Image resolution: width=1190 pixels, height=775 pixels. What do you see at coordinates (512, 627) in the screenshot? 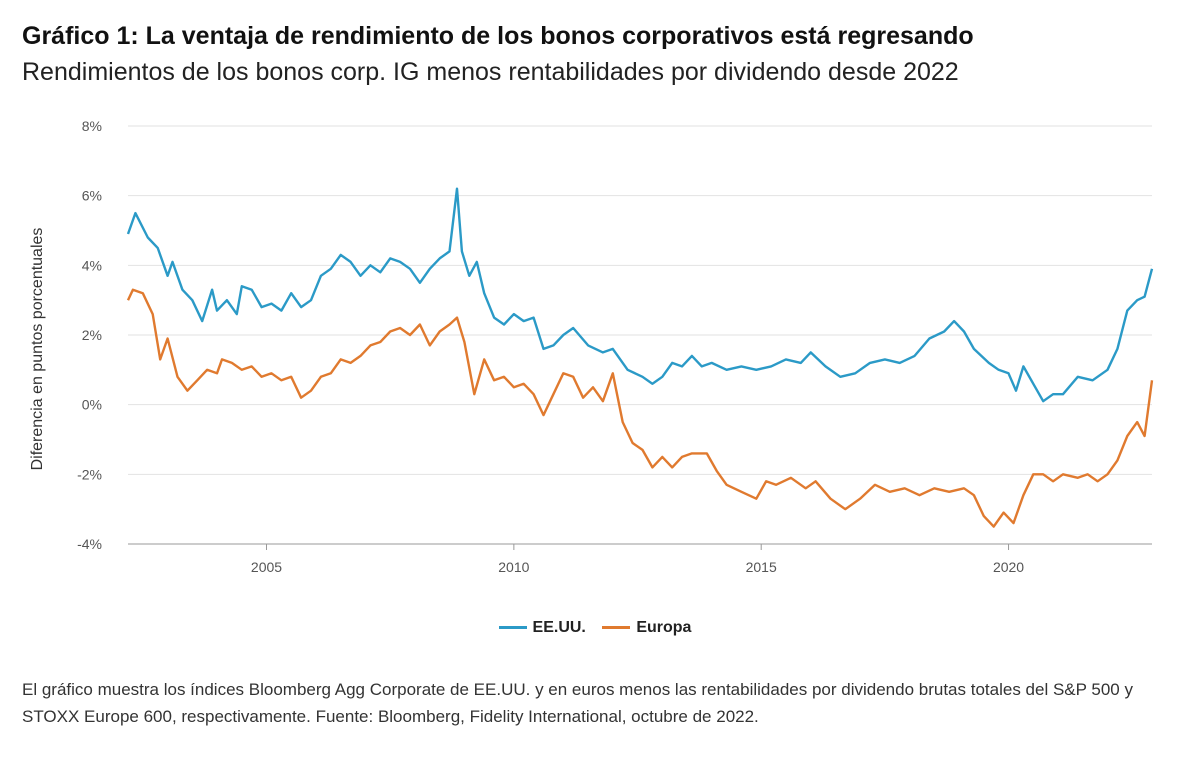
I see `legend-swatch-us` at bounding box center [512, 627].